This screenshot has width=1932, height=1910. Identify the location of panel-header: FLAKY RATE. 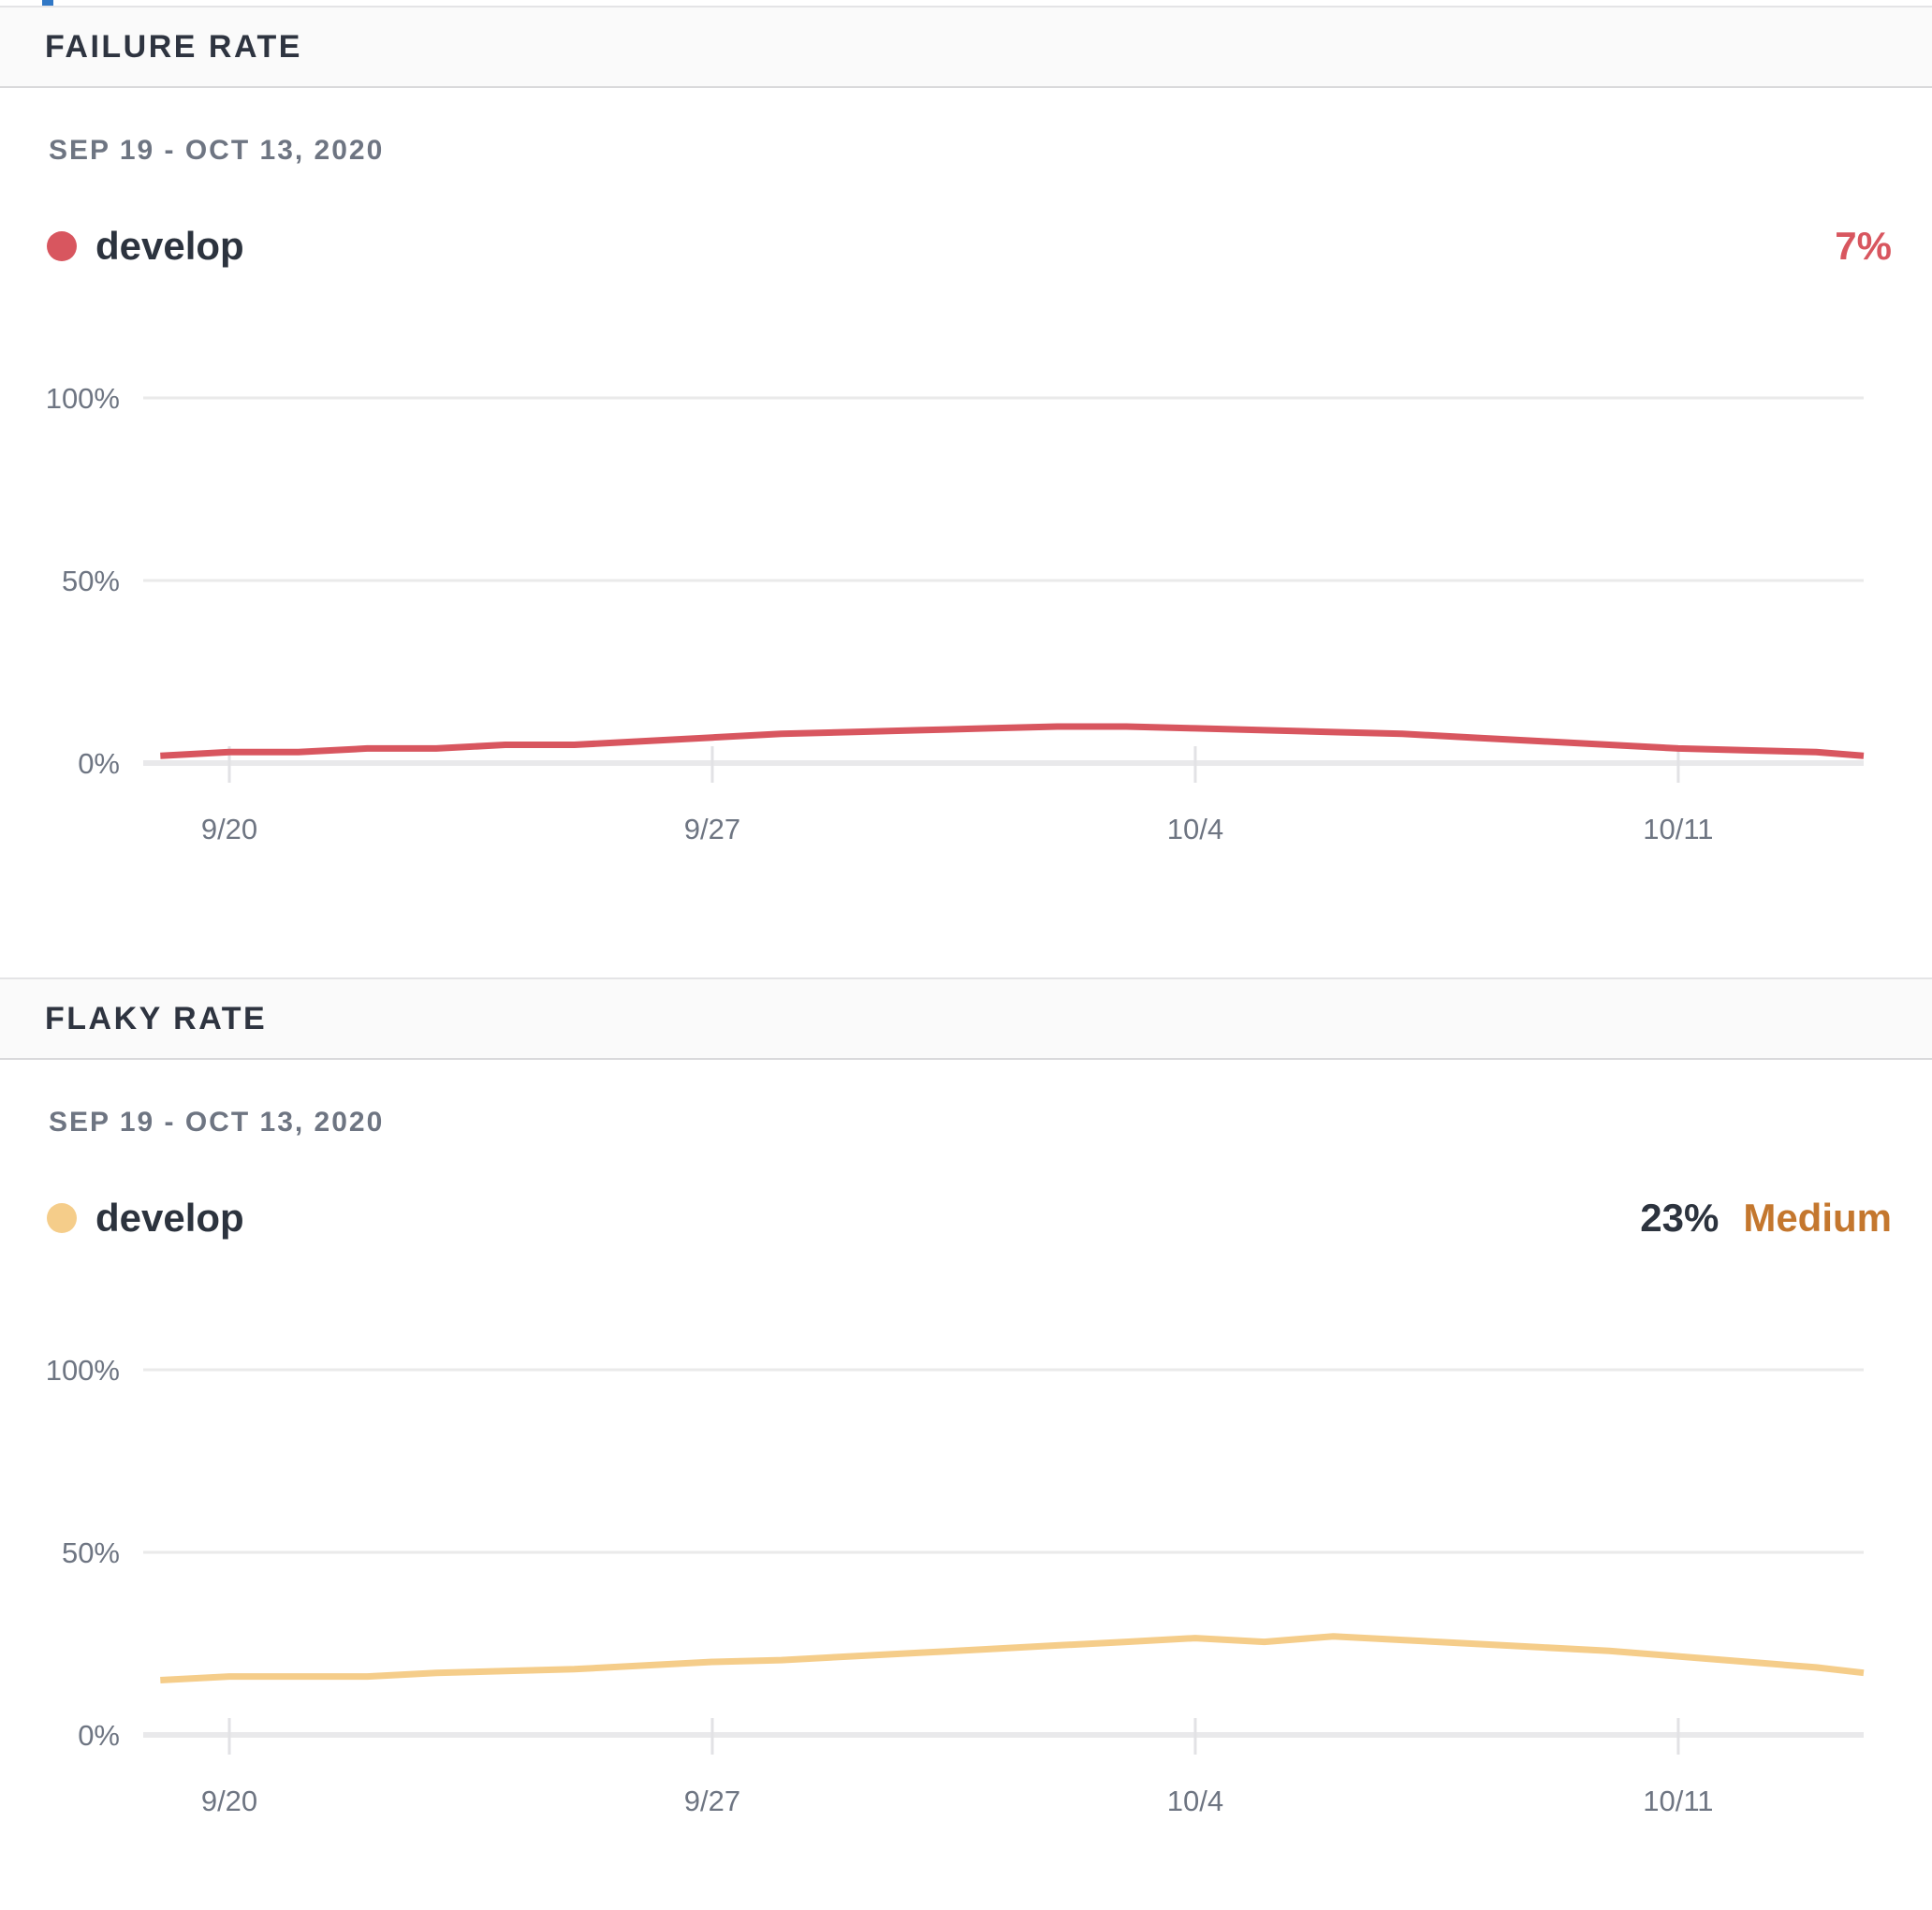
(966, 1019).